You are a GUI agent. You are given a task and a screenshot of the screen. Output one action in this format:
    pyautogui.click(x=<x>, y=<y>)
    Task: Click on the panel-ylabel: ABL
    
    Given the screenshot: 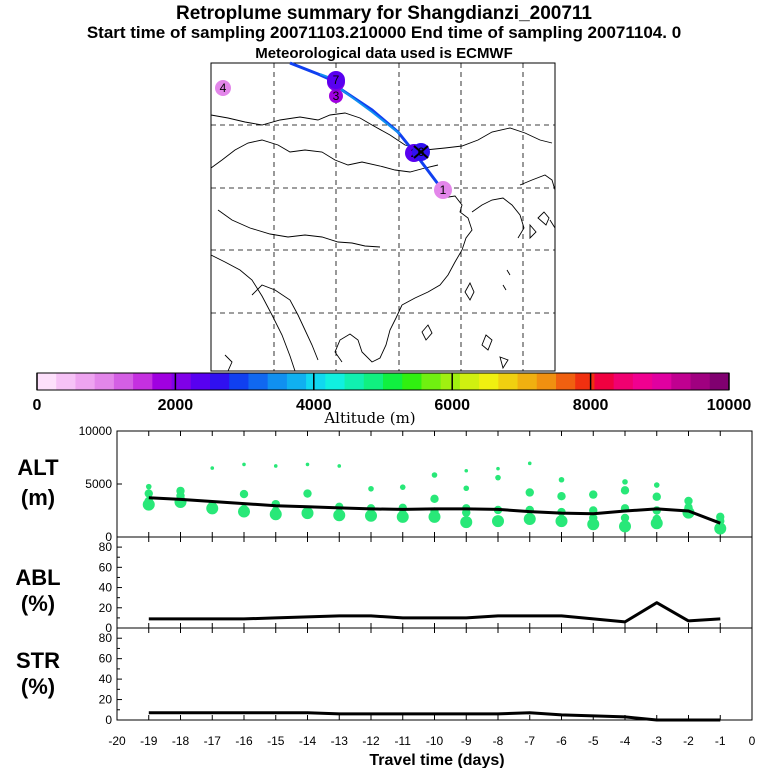 What is the action you would take?
    pyautogui.click(x=37, y=577)
    